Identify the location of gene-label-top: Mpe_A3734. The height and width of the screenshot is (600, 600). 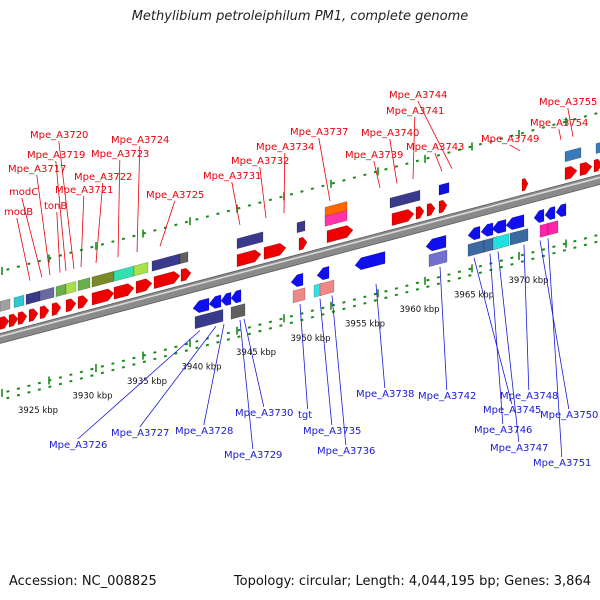
(285, 147).